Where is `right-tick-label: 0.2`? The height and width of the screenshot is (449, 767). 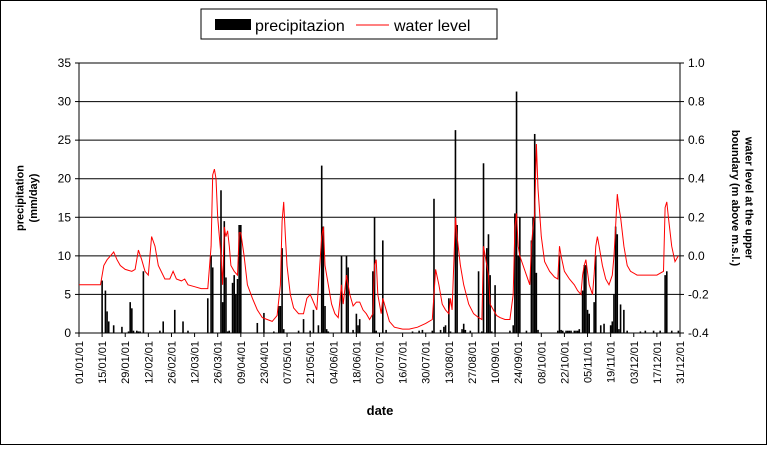
right-tick-label: 0.2 is located at coordinates (696, 217).